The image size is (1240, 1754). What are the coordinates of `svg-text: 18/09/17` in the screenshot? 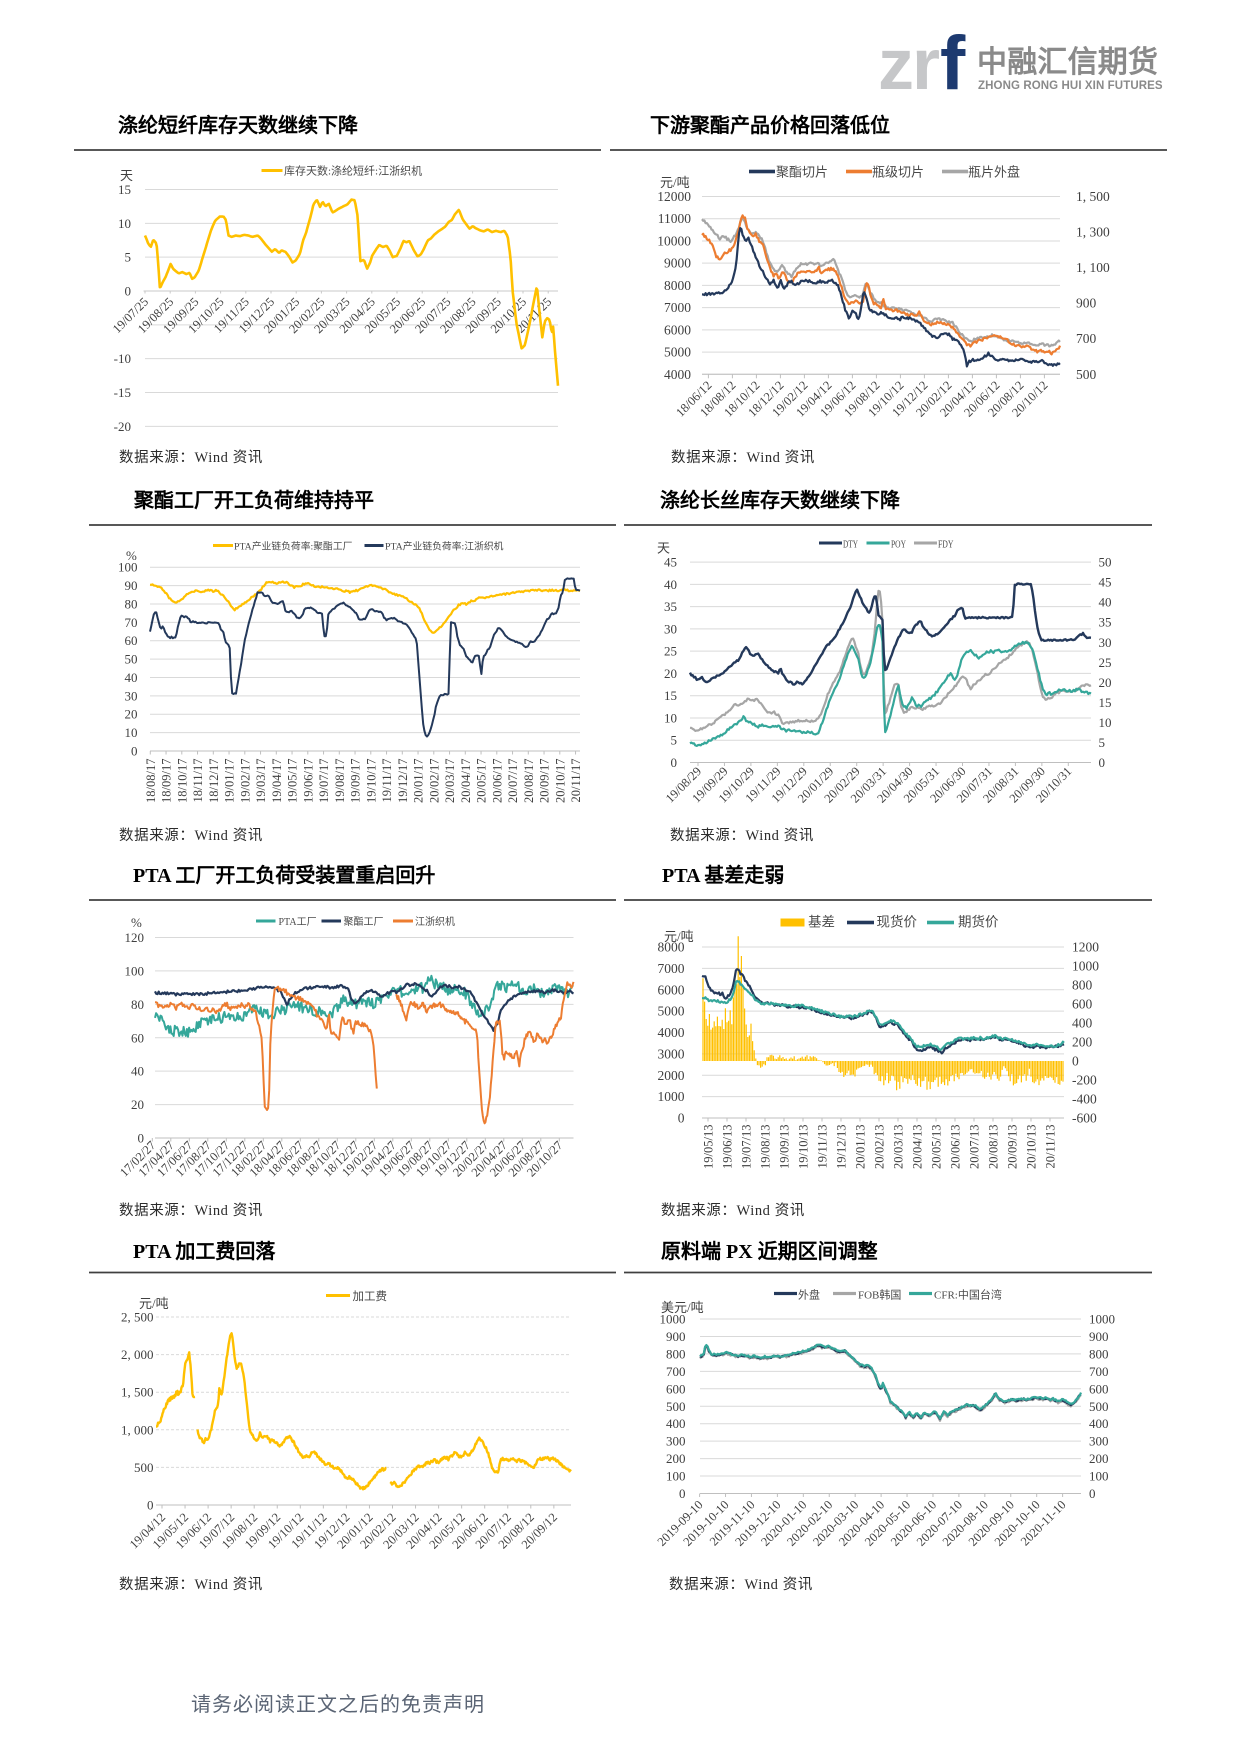 It's located at (167, 781).